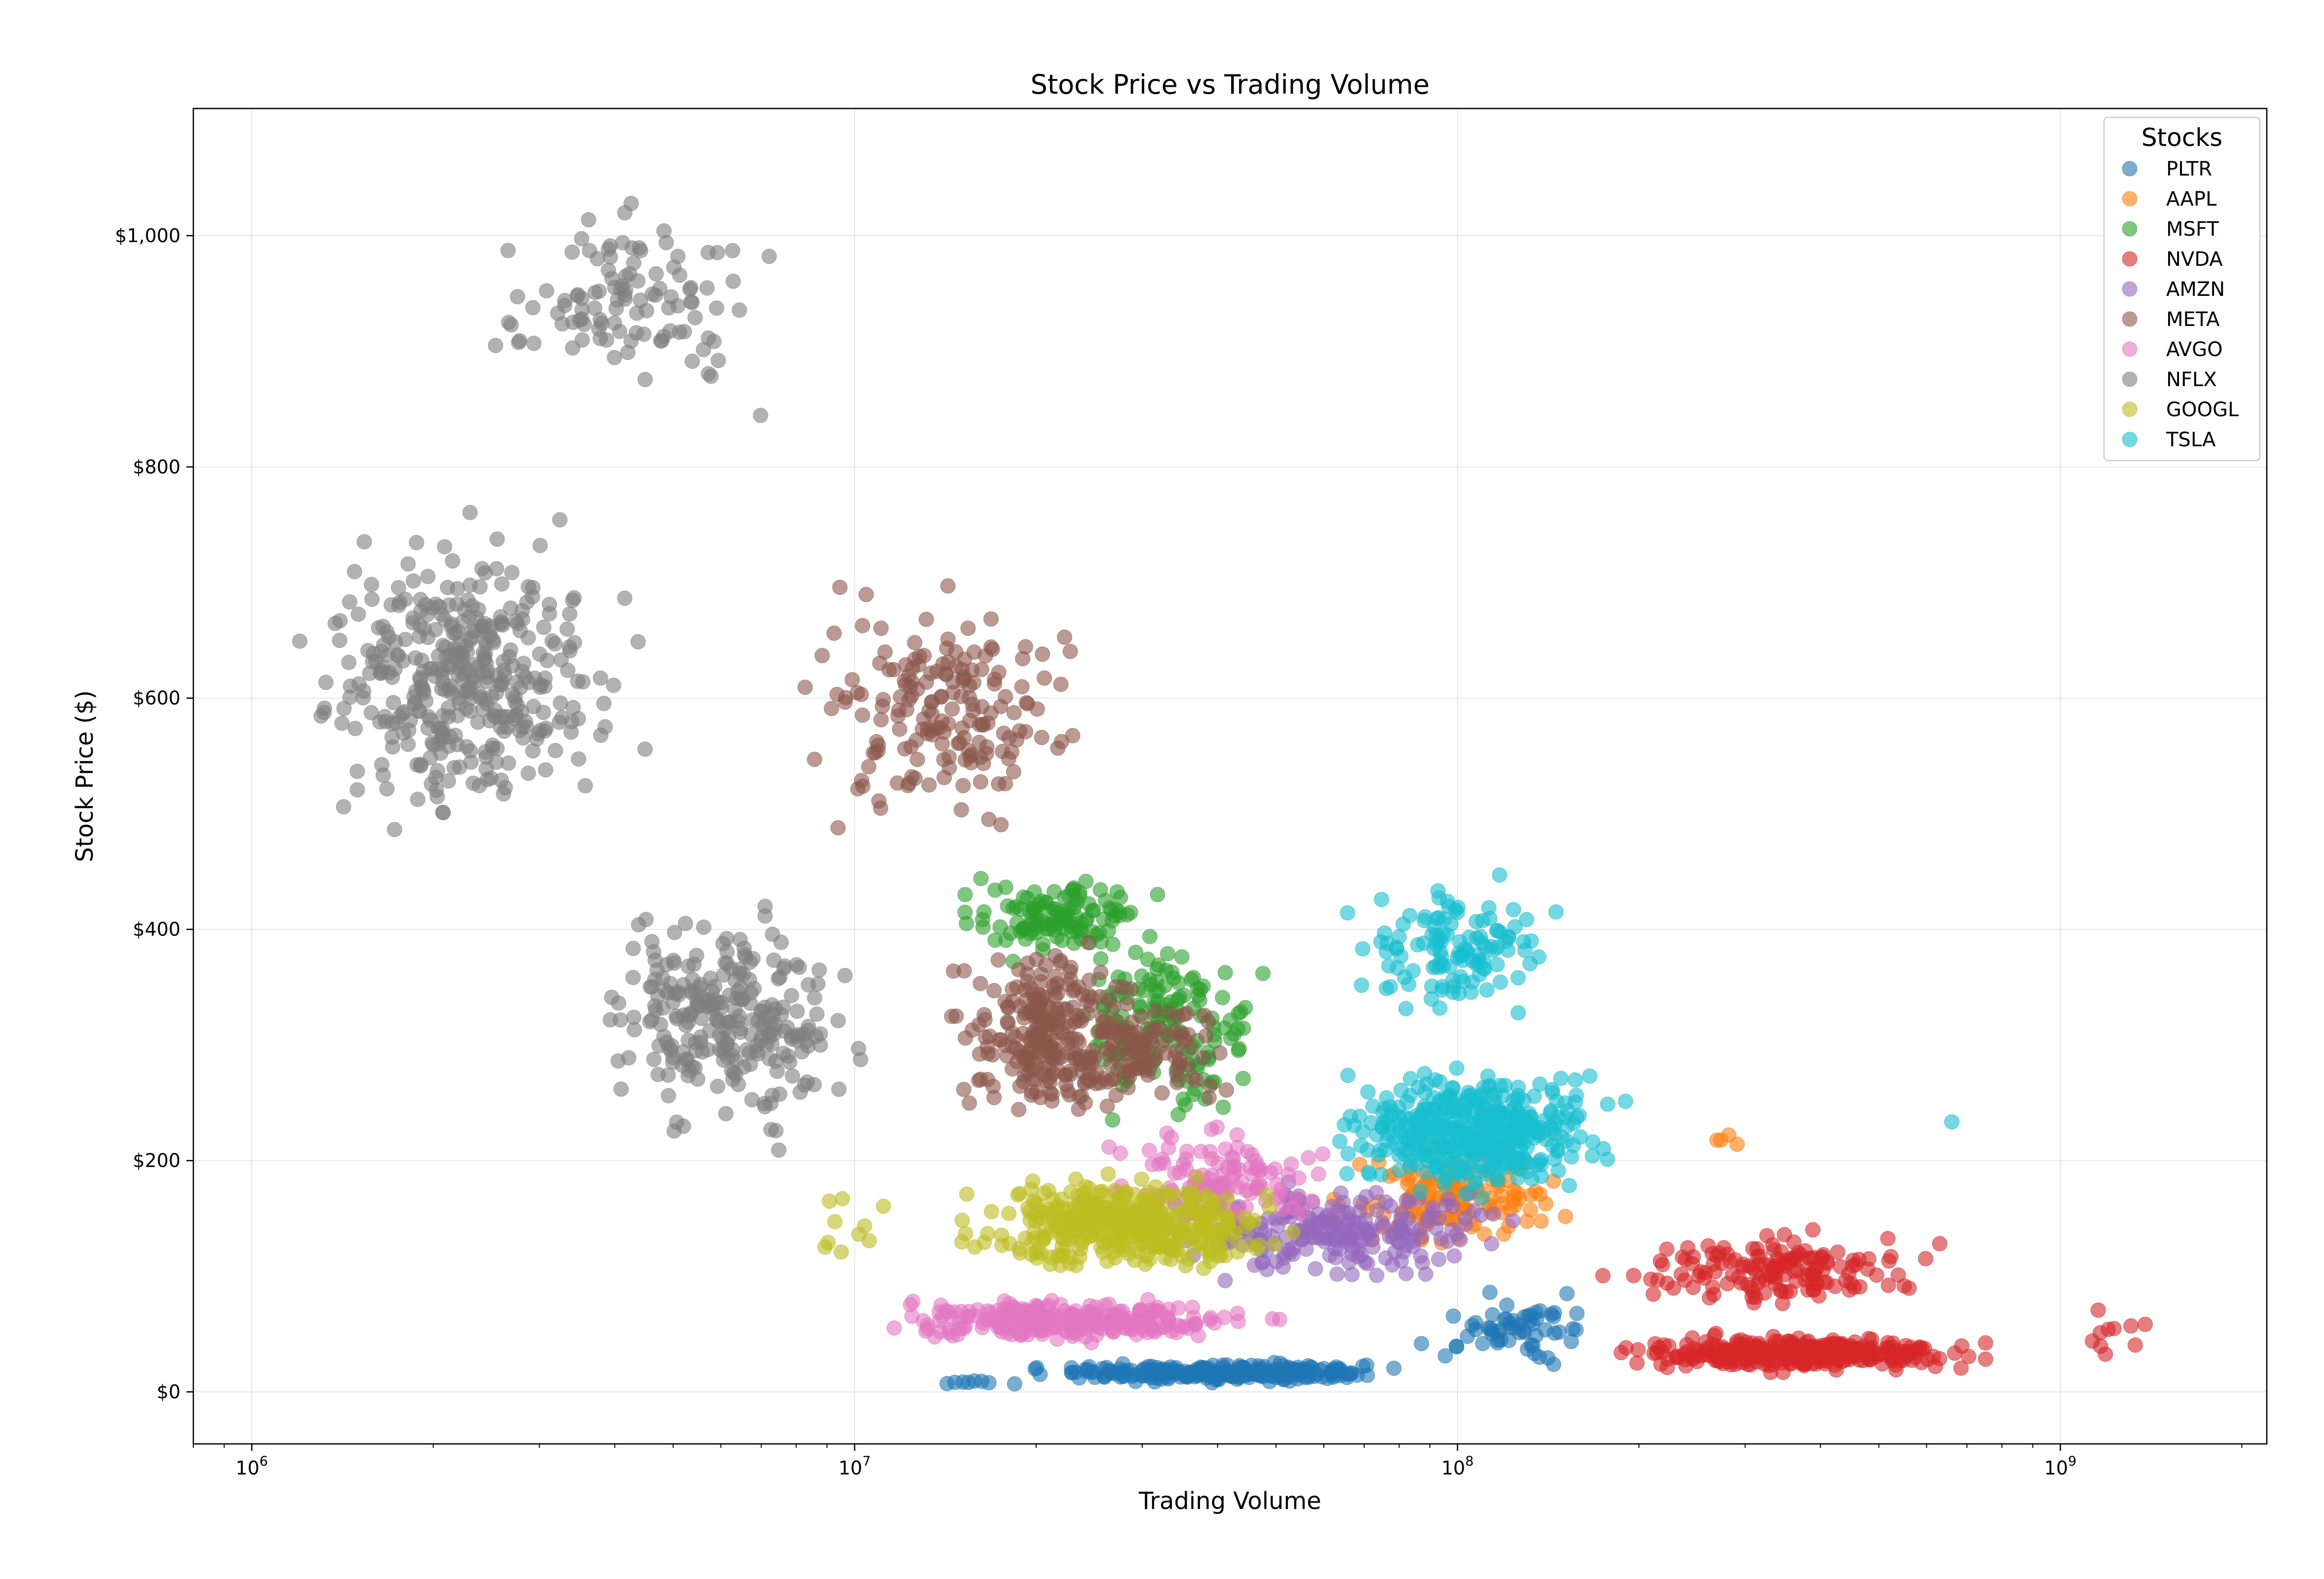 The image size is (2324, 1579). What do you see at coordinates (1457, 1466) in the screenshot?
I see `x-tick-label: 108` at bounding box center [1457, 1466].